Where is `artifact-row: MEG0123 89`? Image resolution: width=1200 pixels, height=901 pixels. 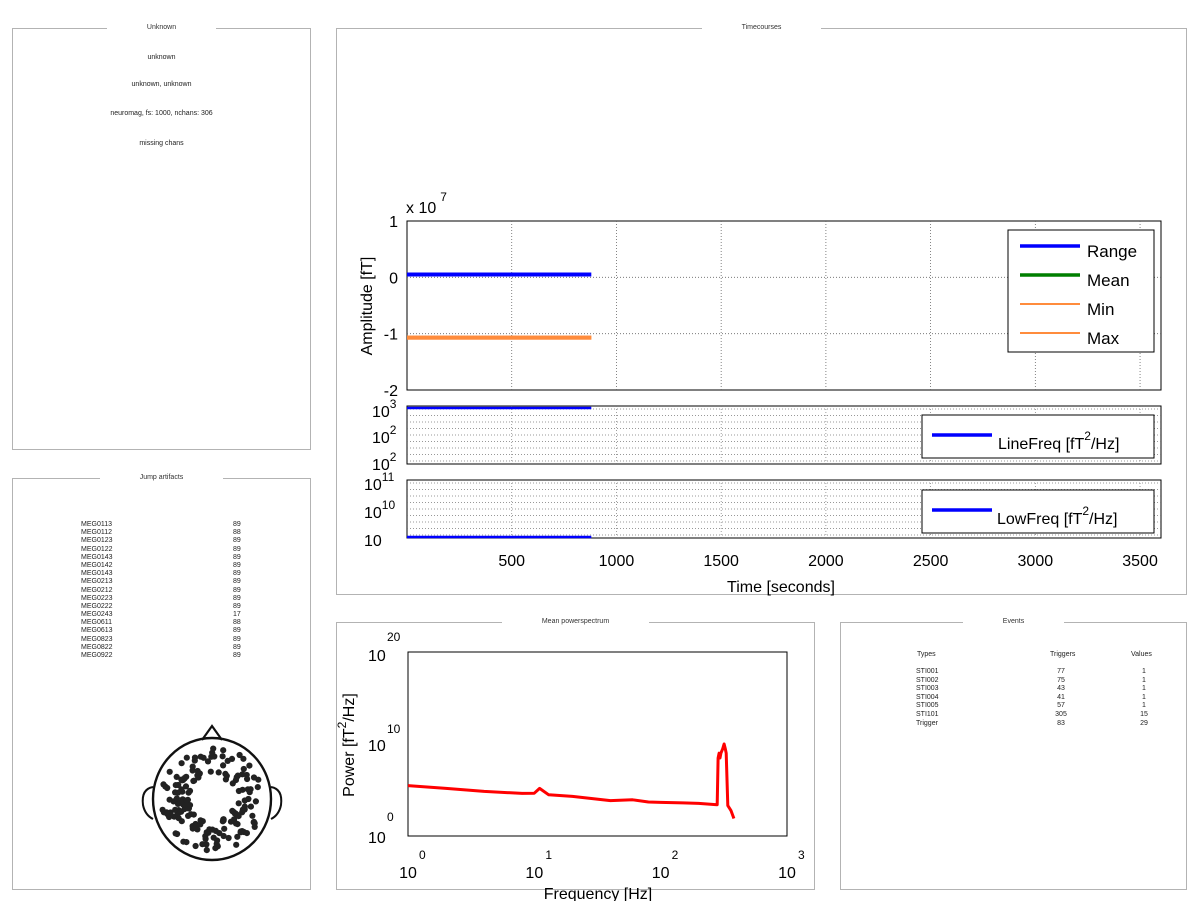 artifact-row: MEG0123 89 is located at coordinates (163, 541).